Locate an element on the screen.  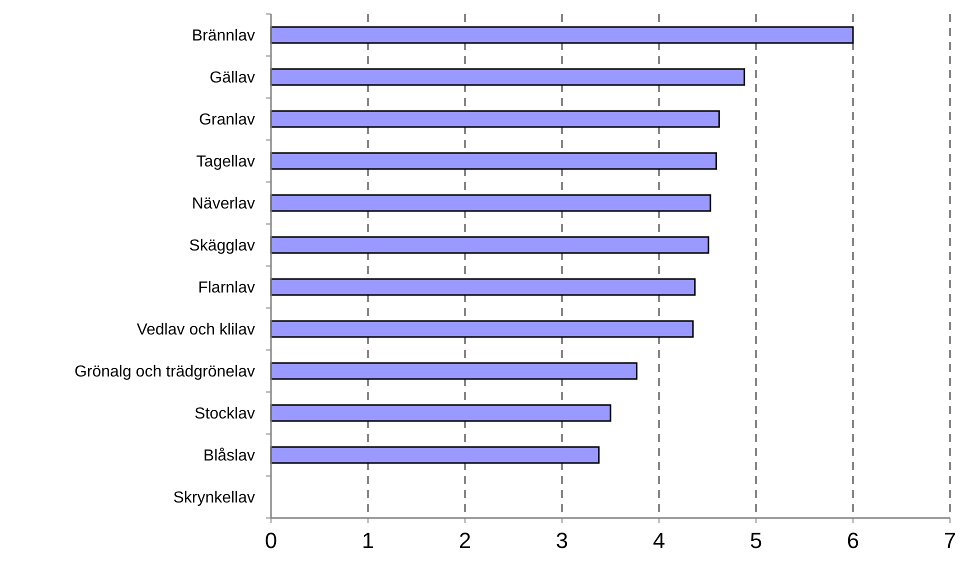
y-tick-label: Brännlav is located at coordinates (223, 36).